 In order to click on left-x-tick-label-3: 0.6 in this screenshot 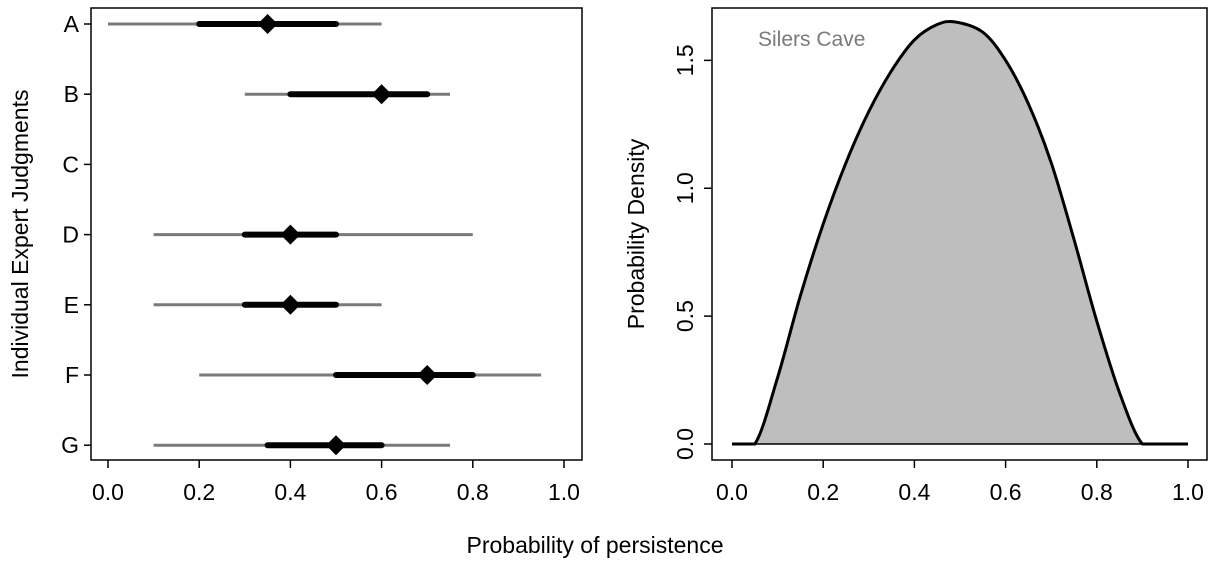, I will do `click(382, 492)`.